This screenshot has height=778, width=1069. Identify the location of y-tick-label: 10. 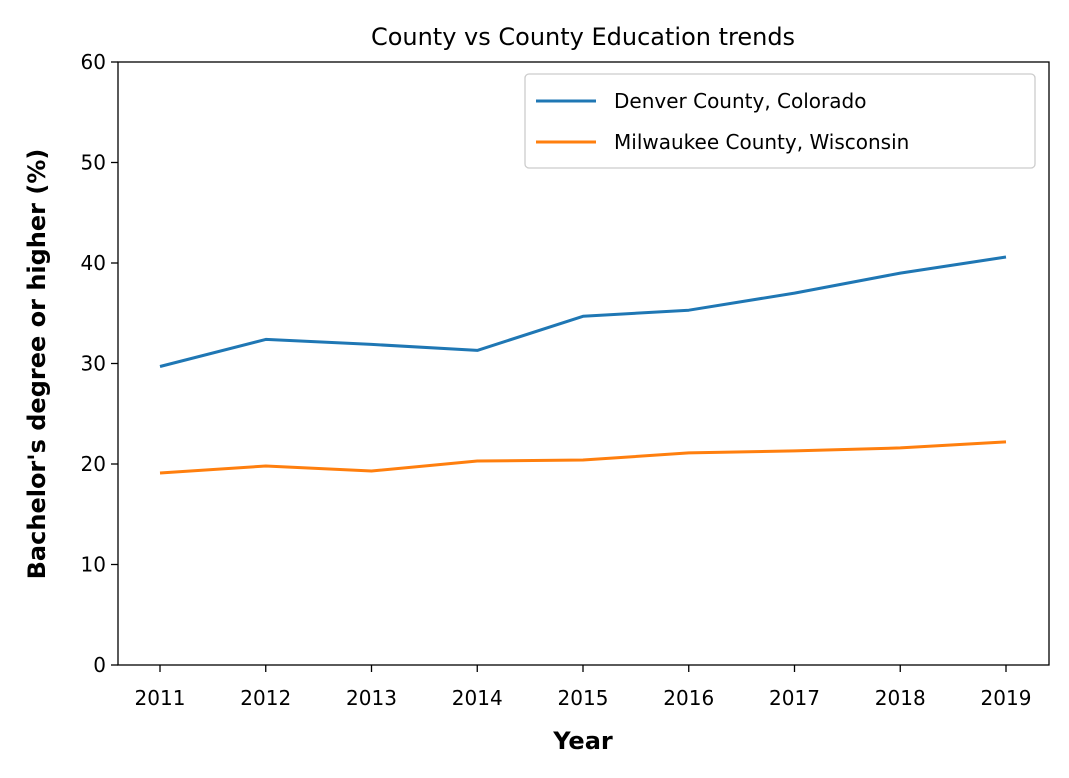
(93, 565).